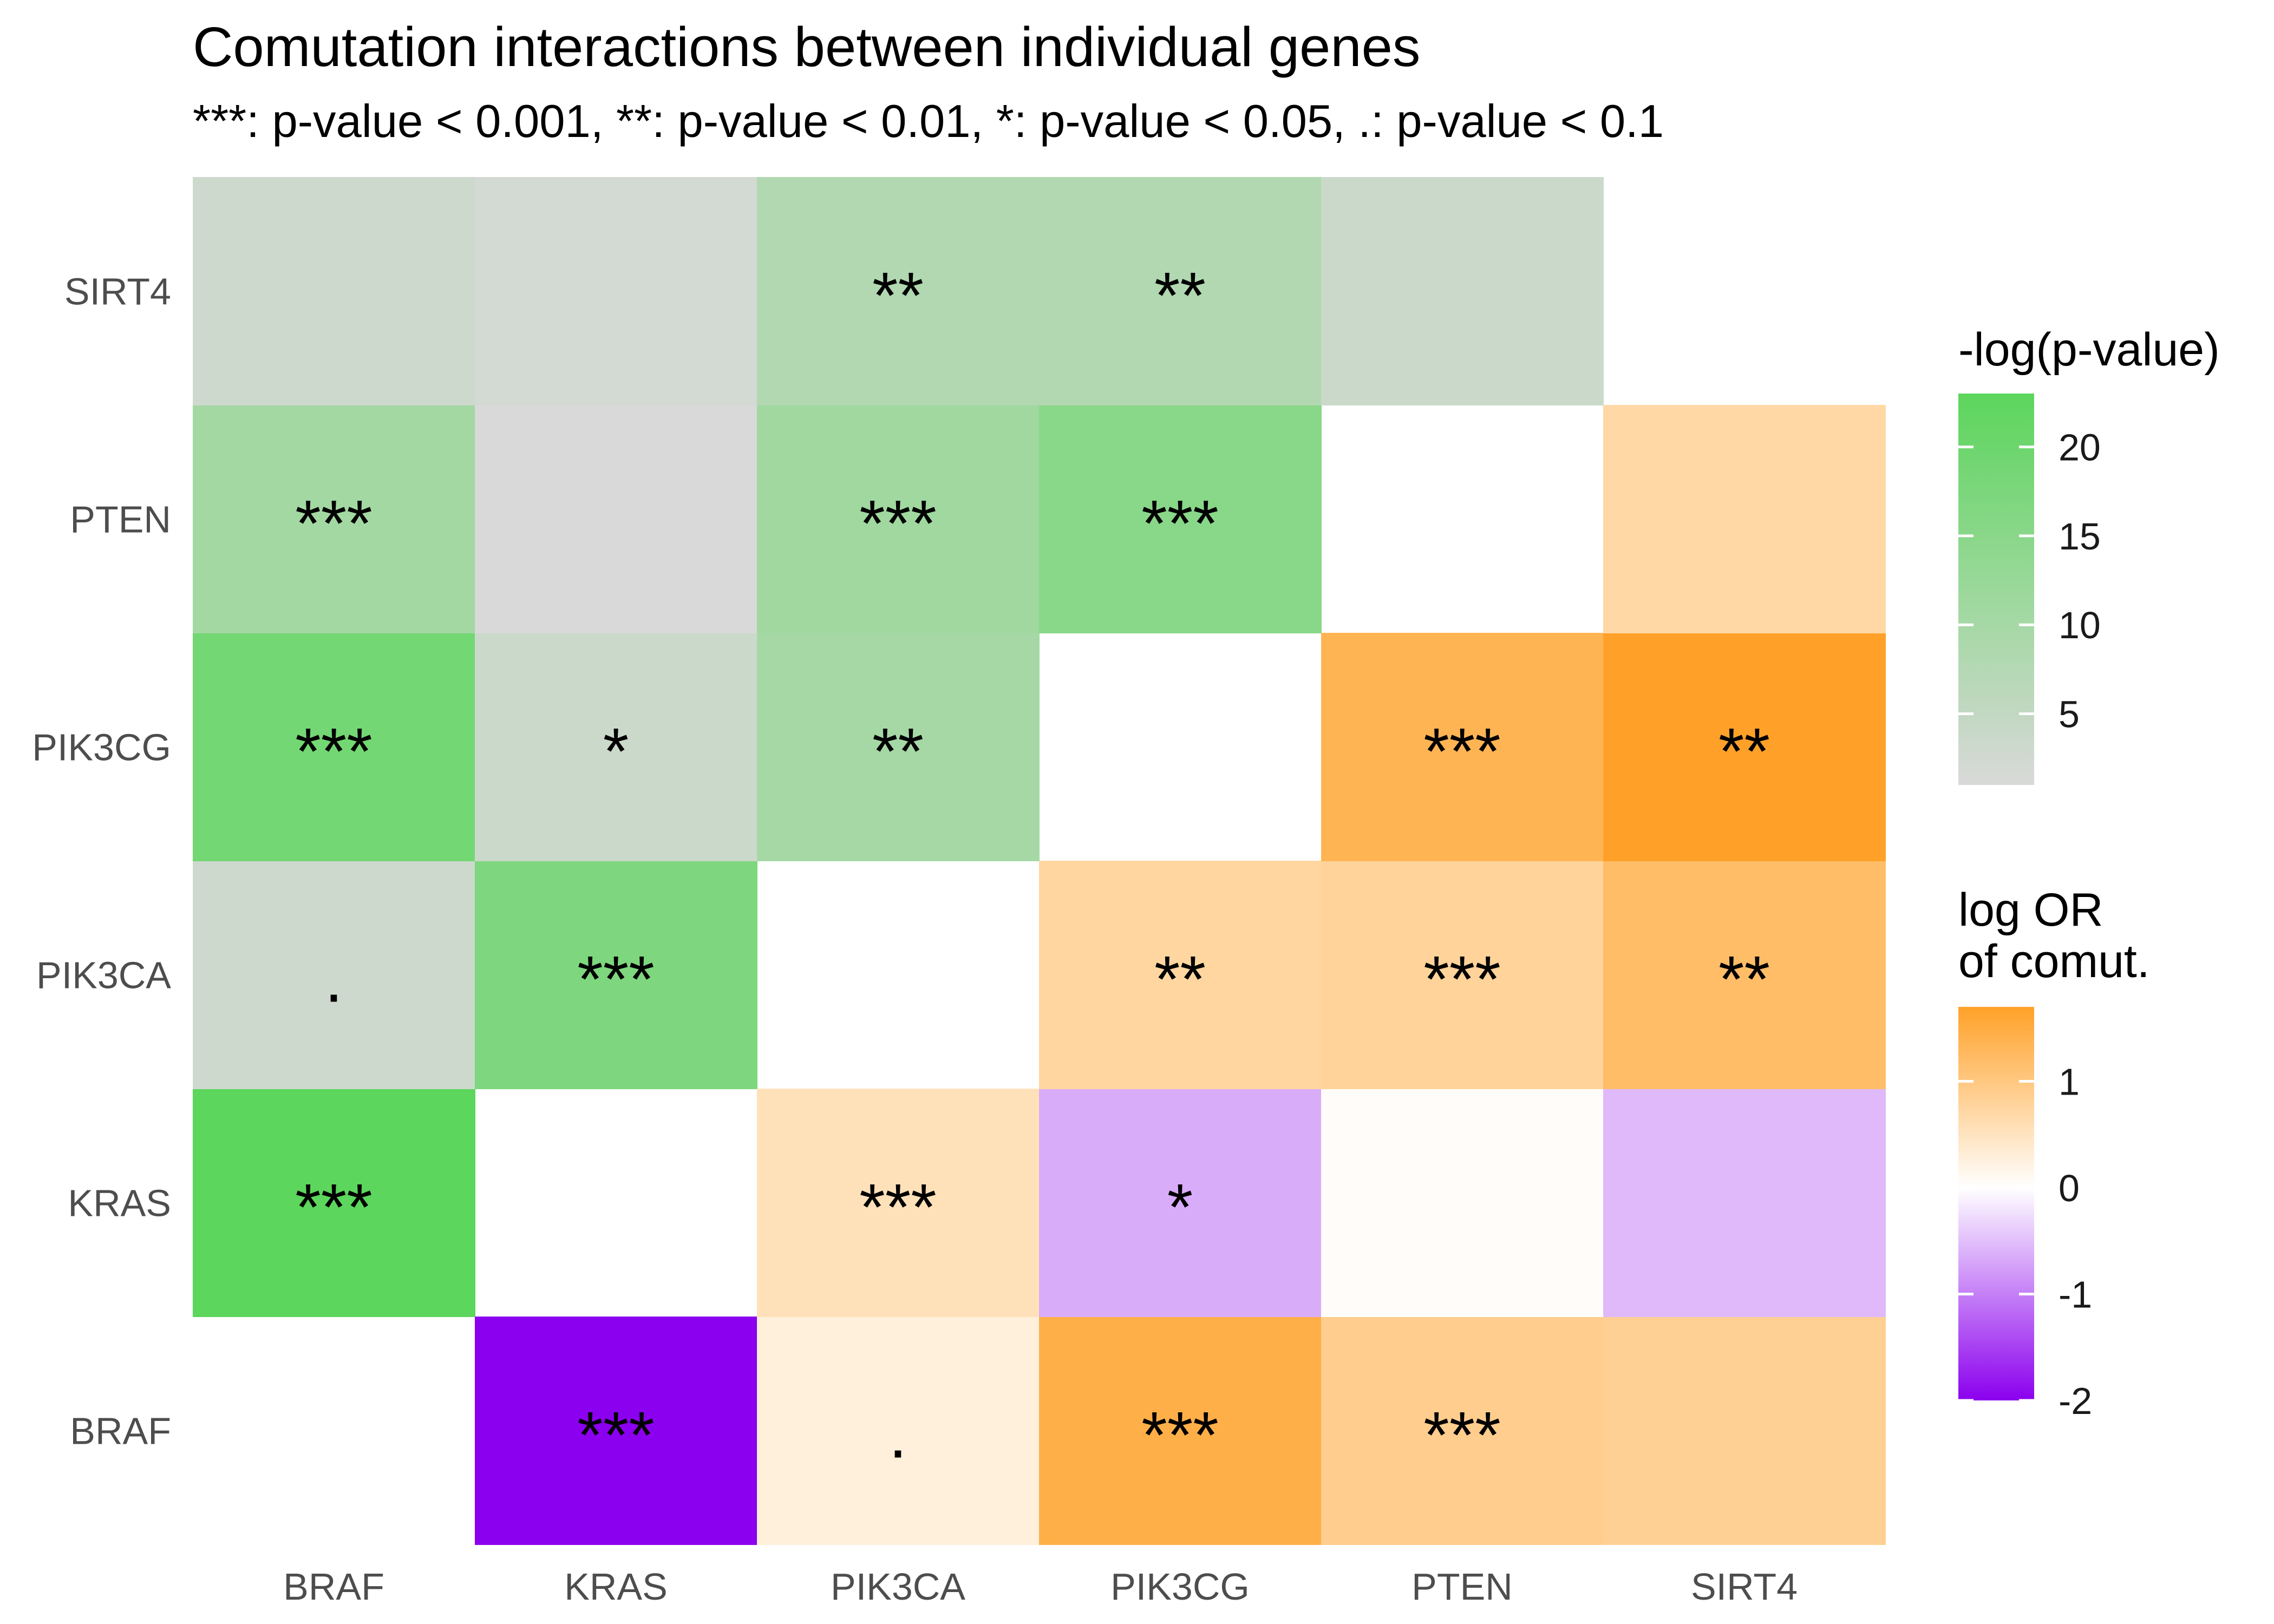 This screenshot has width=2274, height=1624. What do you see at coordinates (1180, 1207) in the screenshot?
I see `significance-label-pik3cg-kras: *` at bounding box center [1180, 1207].